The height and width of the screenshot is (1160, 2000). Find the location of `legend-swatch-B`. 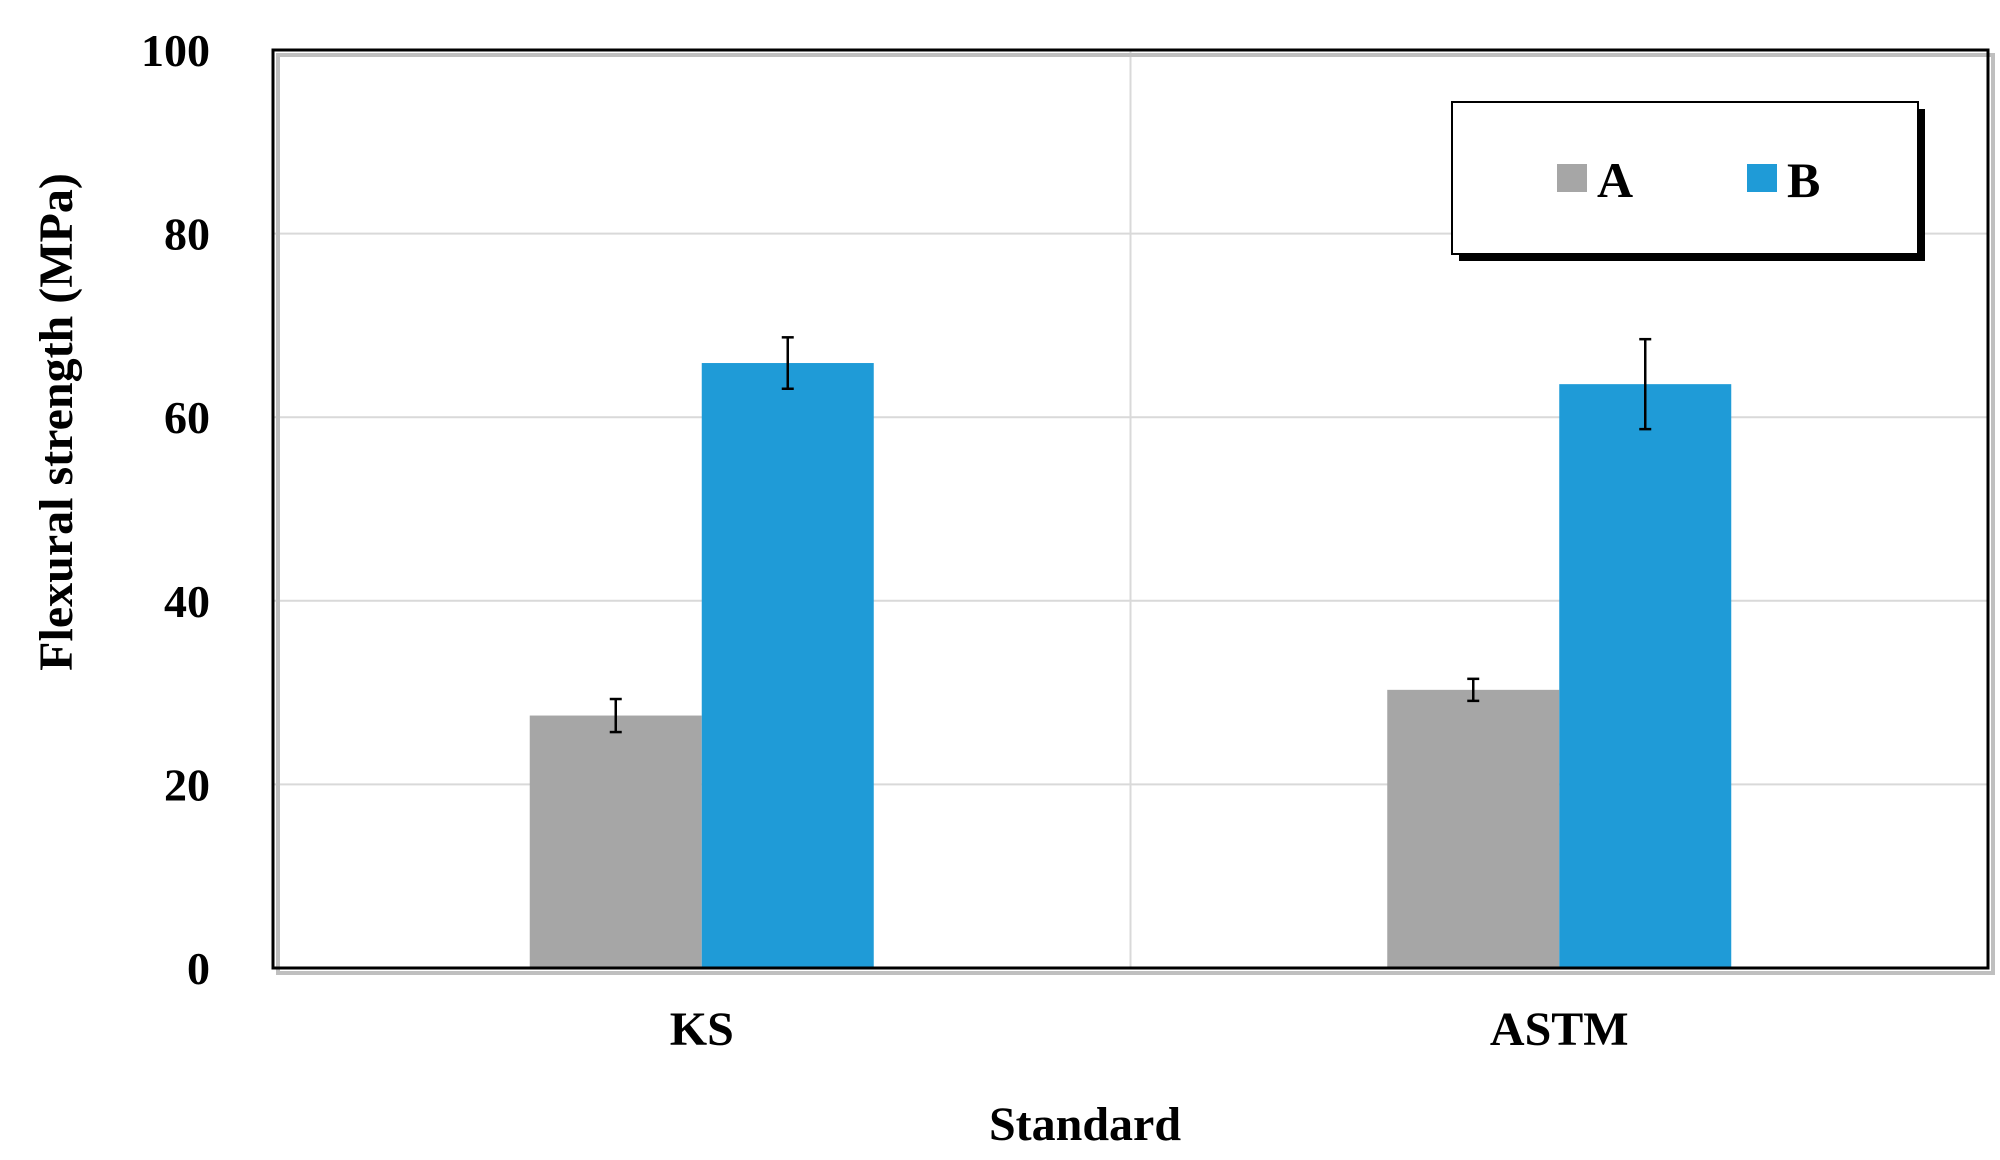

legend-swatch-B is located at coordinates (1762, 178).